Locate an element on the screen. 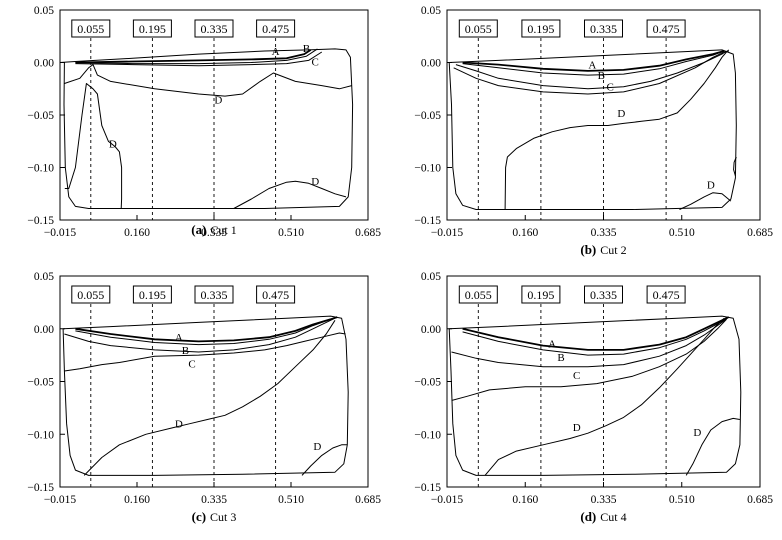  panel-caption: (a) Cut 1 is located at coordinates (214, 229).